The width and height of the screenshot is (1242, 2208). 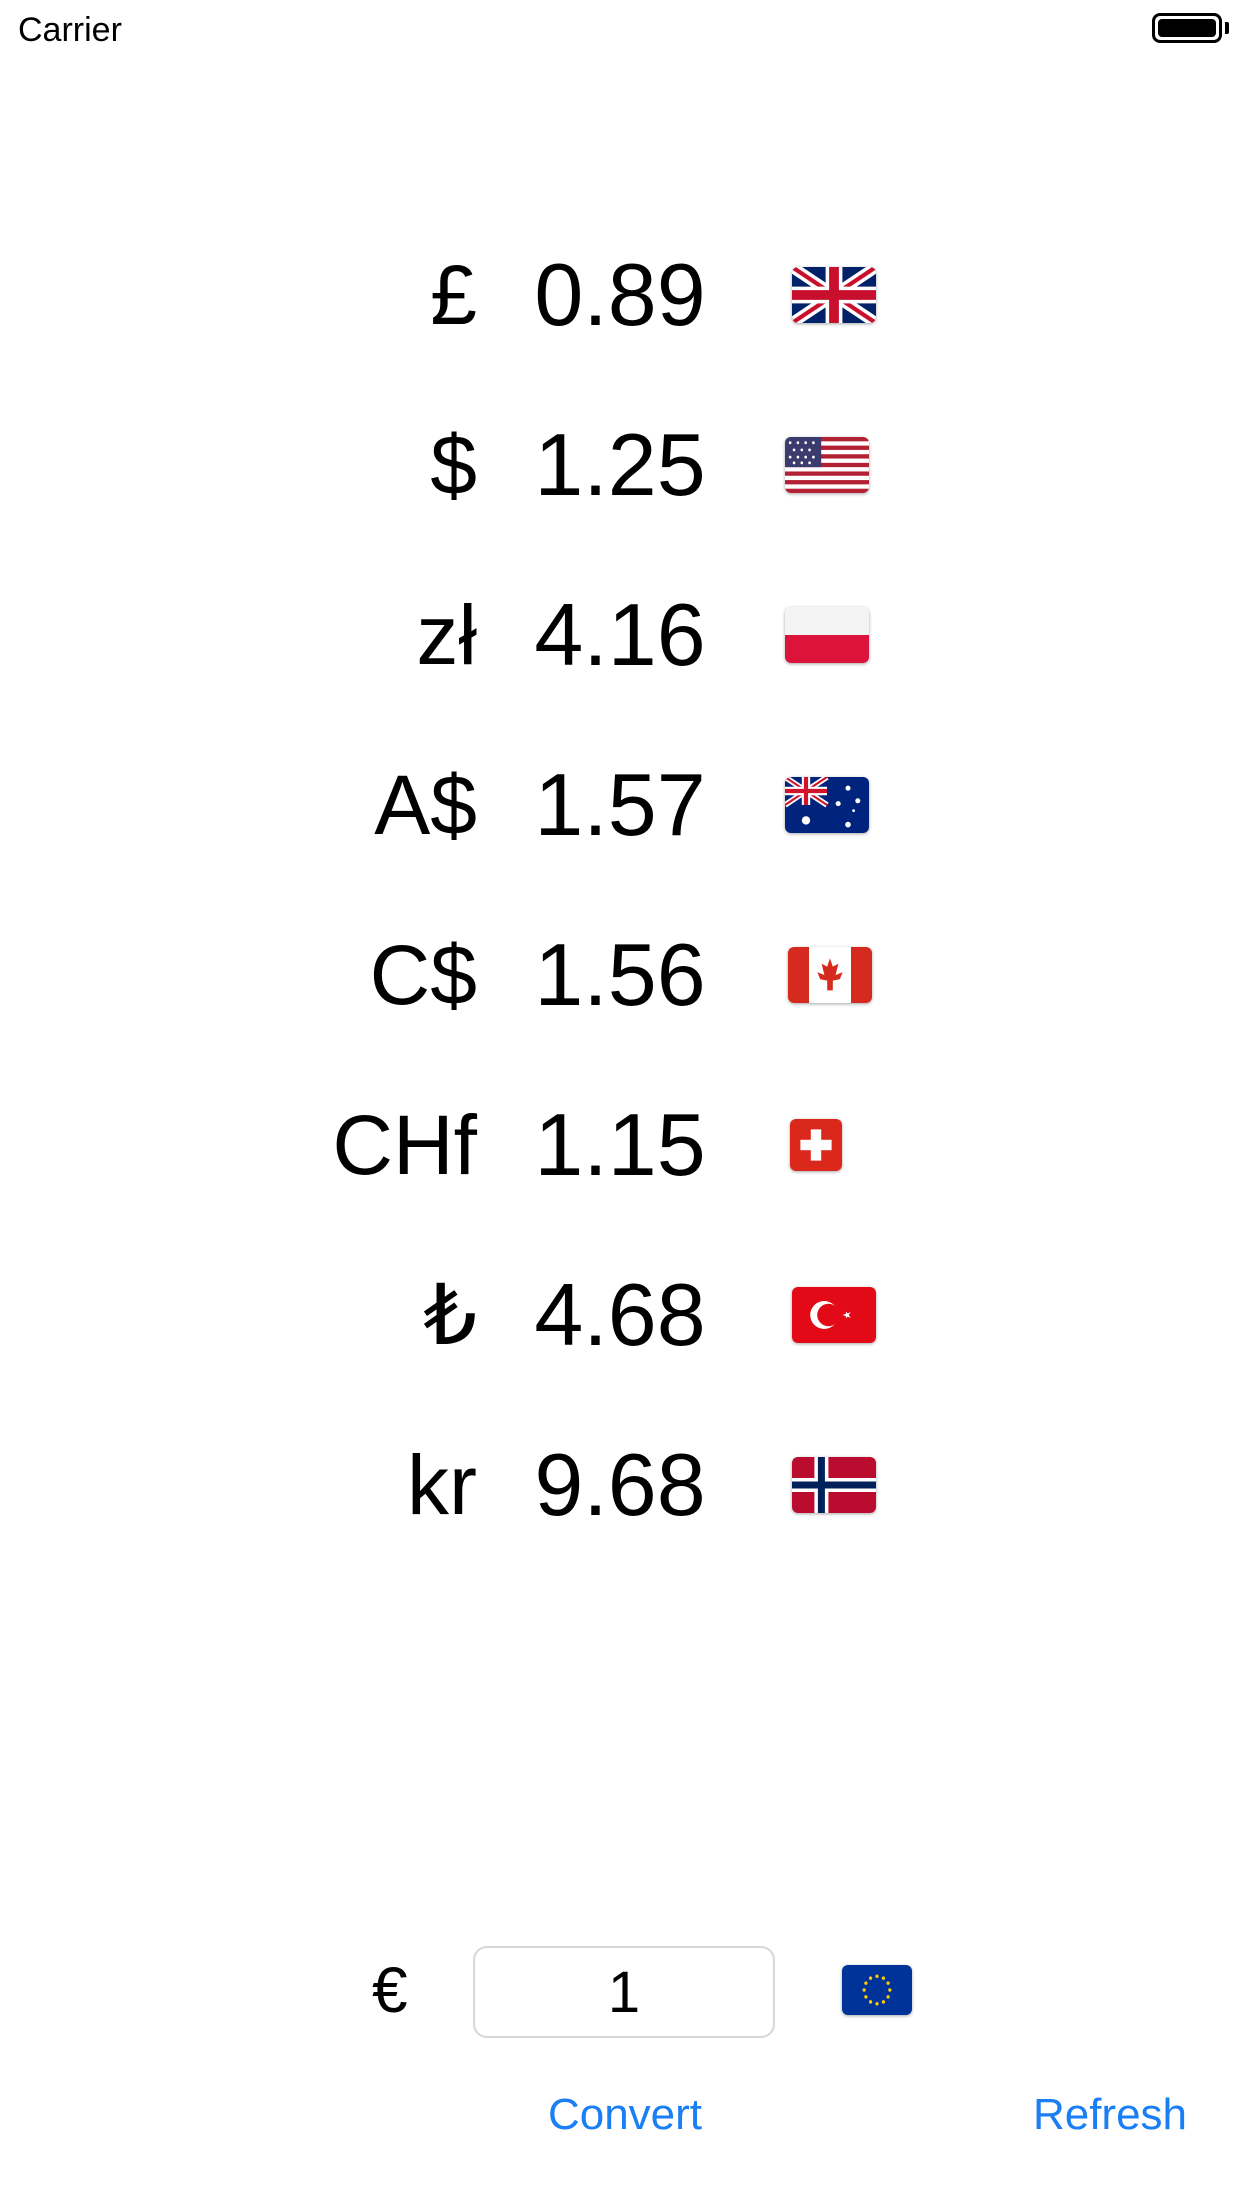 What do you see at coordinates (404, 1145) in the screenshot?
I see `currency-symbol: CHf` at bounding box center [404, 1145].